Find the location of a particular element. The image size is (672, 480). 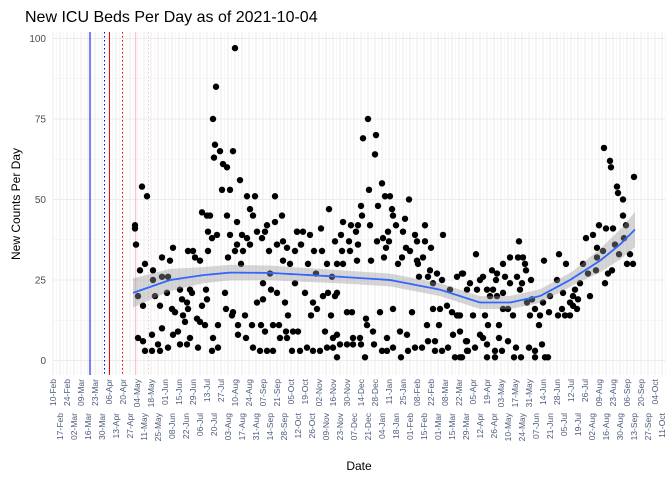

reference-lines is located at coordinates (119, 203).